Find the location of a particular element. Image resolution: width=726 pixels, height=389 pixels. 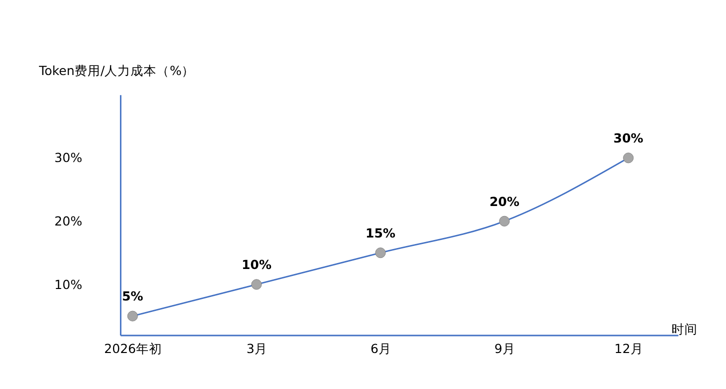

x-tick-label: 2026年初 is located at coordinates (133, 348).